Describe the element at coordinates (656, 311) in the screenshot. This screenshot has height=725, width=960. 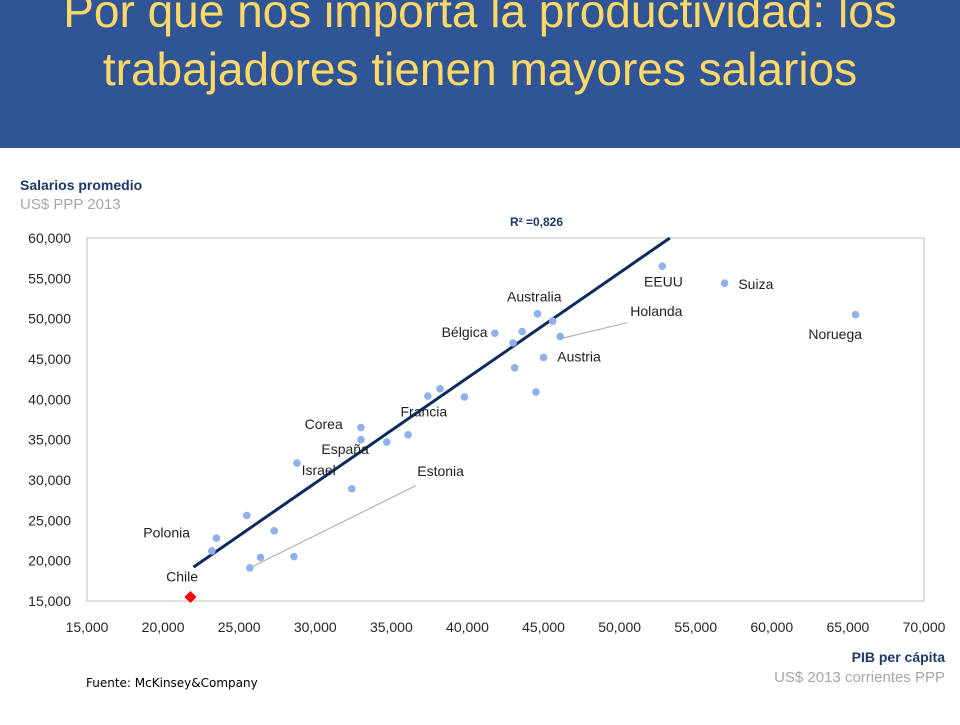
I see `point-label: Holanda` at that location.